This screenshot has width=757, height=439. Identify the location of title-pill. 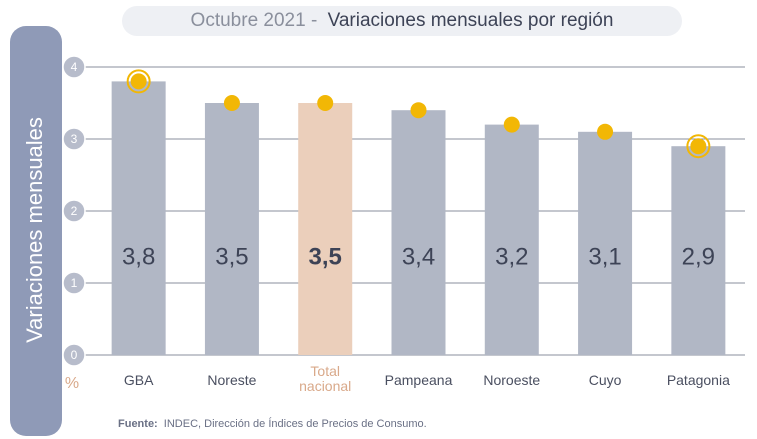
(402, 21).